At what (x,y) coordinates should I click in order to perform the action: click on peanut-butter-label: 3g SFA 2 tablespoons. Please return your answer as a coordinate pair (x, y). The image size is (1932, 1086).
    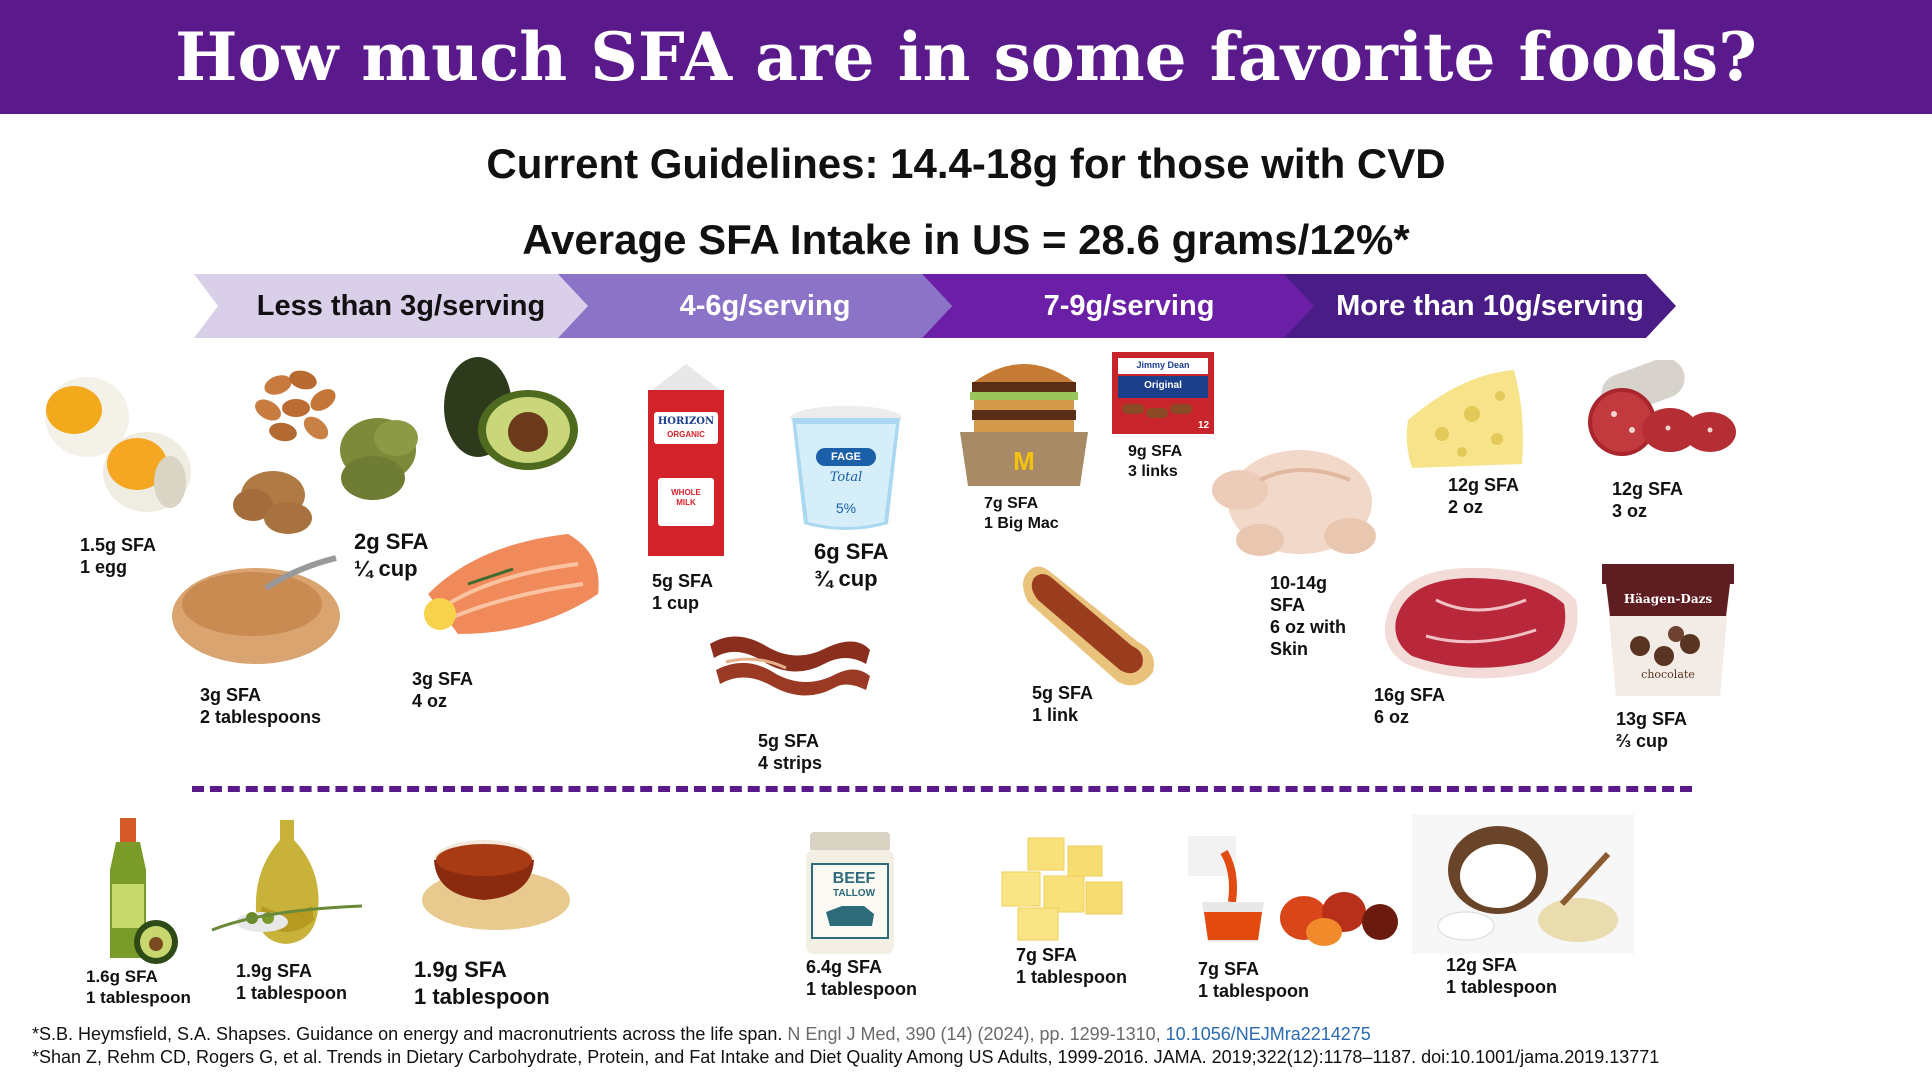
    Looking at the image, I should click on (261, 706).